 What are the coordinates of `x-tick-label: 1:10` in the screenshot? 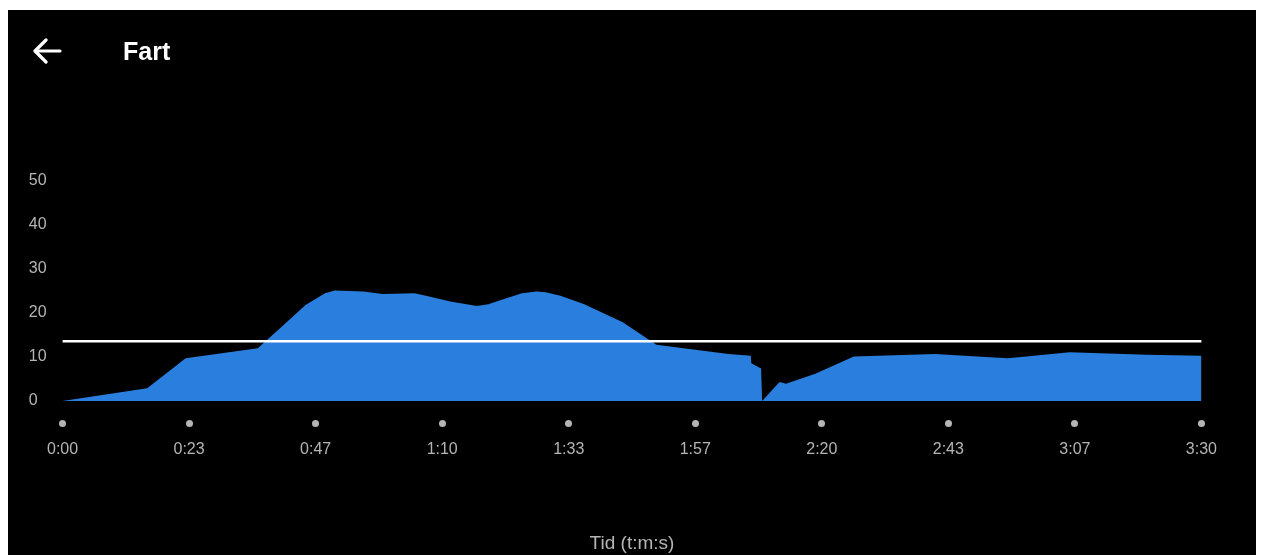 It's located at (442, 449).